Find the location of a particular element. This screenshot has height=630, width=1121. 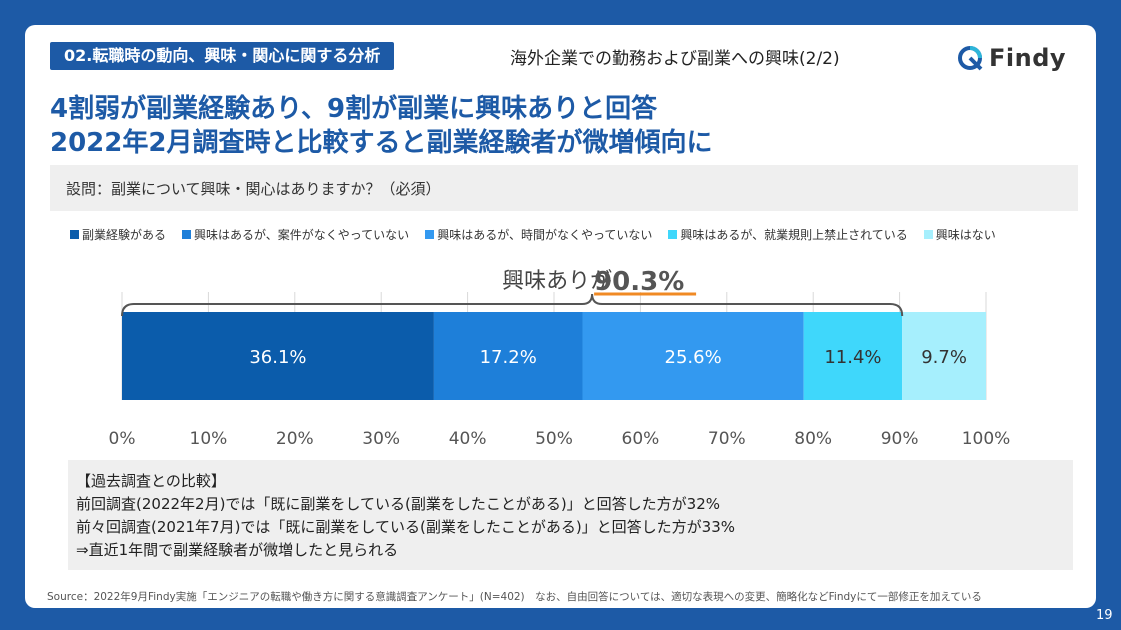

legend-label: 興味はあるが、時間がなくやっていない is located at coordinates (545, 235).